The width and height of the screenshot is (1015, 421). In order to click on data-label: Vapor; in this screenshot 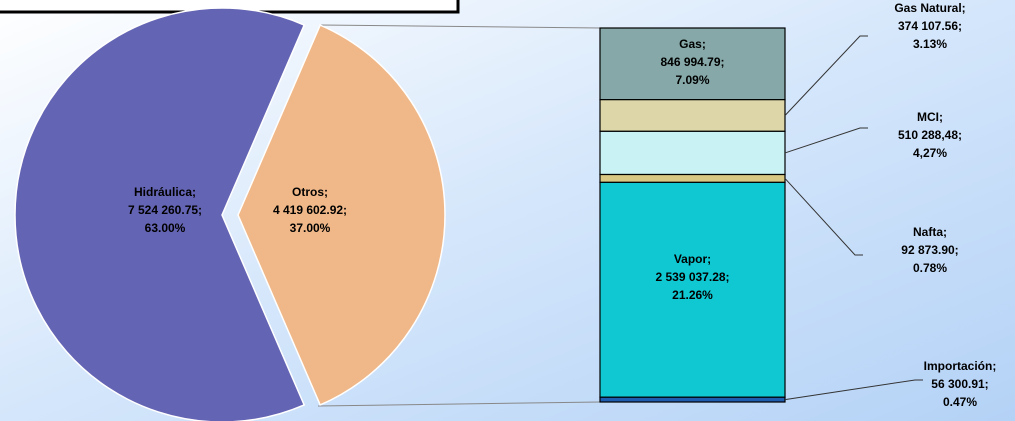, I will do `click(692, 259)`.